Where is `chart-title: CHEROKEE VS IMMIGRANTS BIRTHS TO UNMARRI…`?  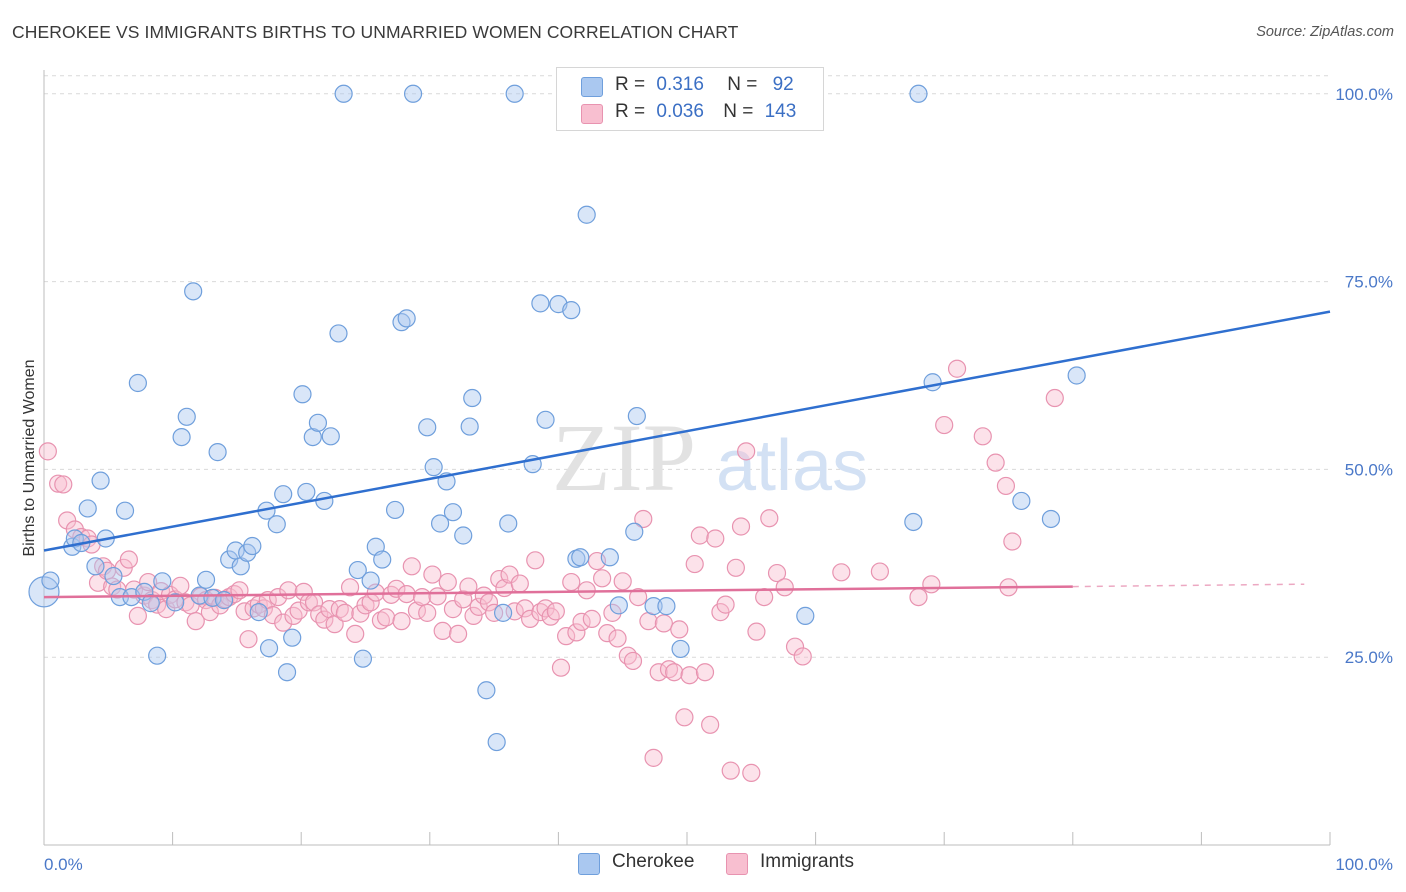
chart-title: CHEROKEE VS IMMIGRANTS BIRTHS TO UNMARRI… is located at coordinates (375, 32).